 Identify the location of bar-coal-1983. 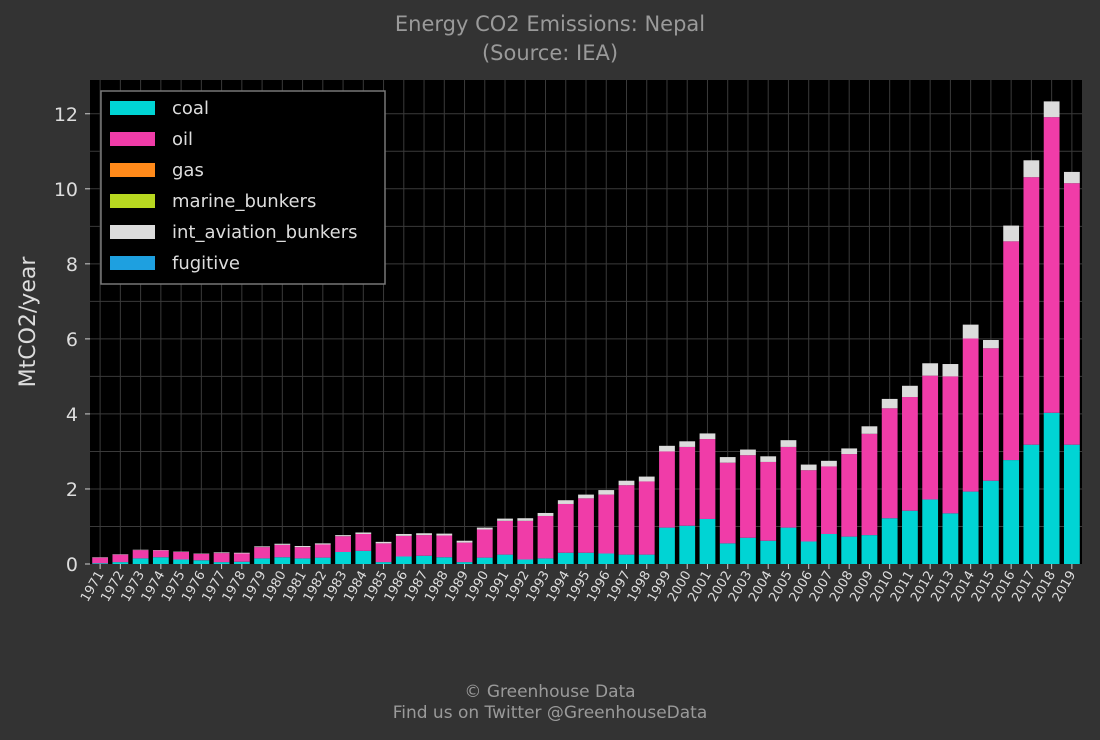
(343, 557).